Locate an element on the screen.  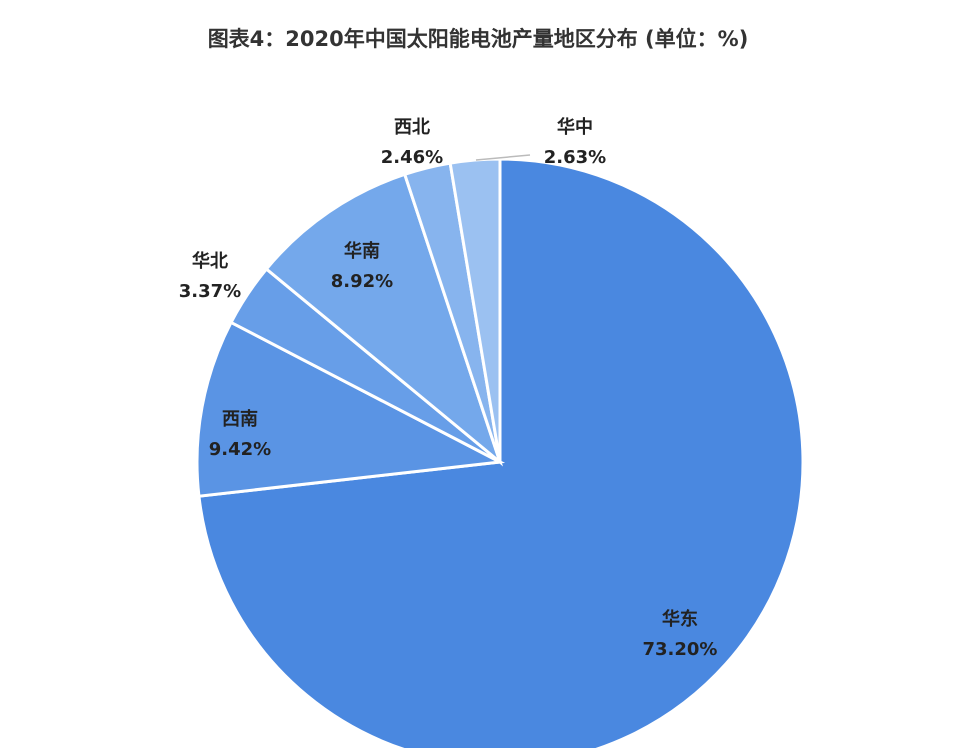
value-label: 3.37% is located at coordinates (210, 291).